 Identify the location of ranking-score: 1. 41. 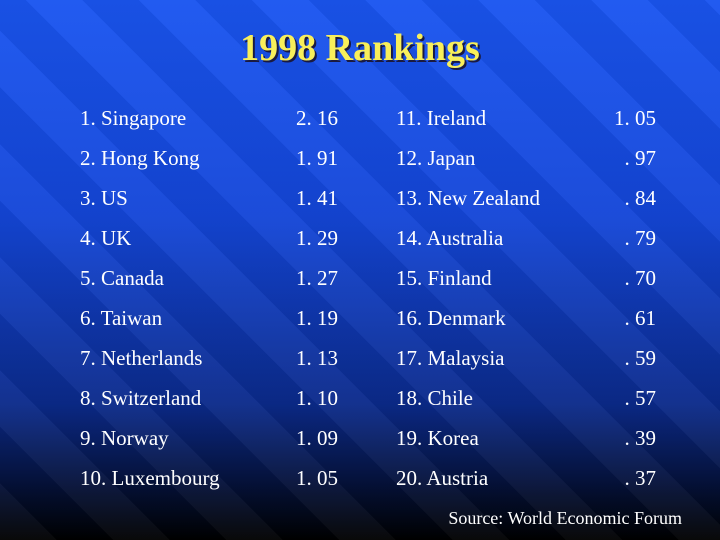
(317, 198).